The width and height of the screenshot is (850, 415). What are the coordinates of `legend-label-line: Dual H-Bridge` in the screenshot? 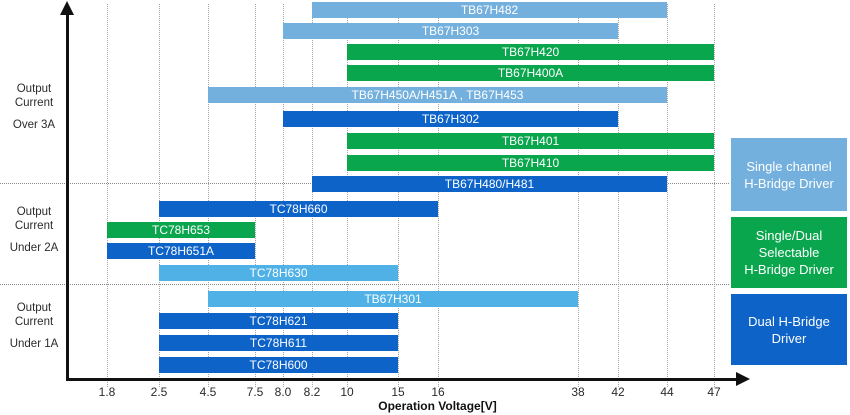 It's located at (789, 321).